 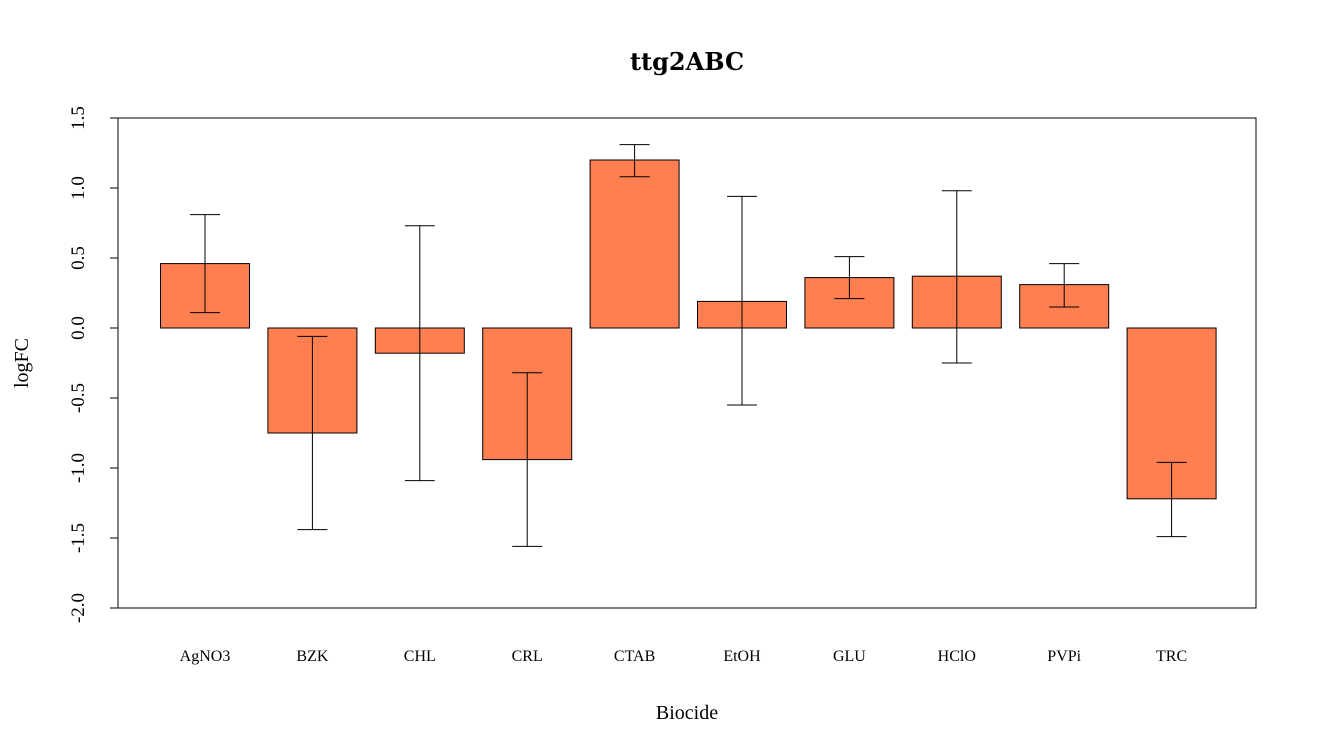 I want to click on category-label-etoh: EtOH, so click(x=742, y=656).